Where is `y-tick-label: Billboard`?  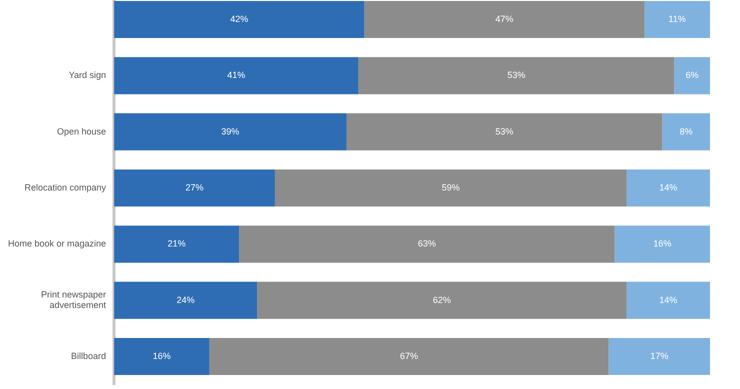
y-tick-label: Billboard is located at coordinates (88, 356).